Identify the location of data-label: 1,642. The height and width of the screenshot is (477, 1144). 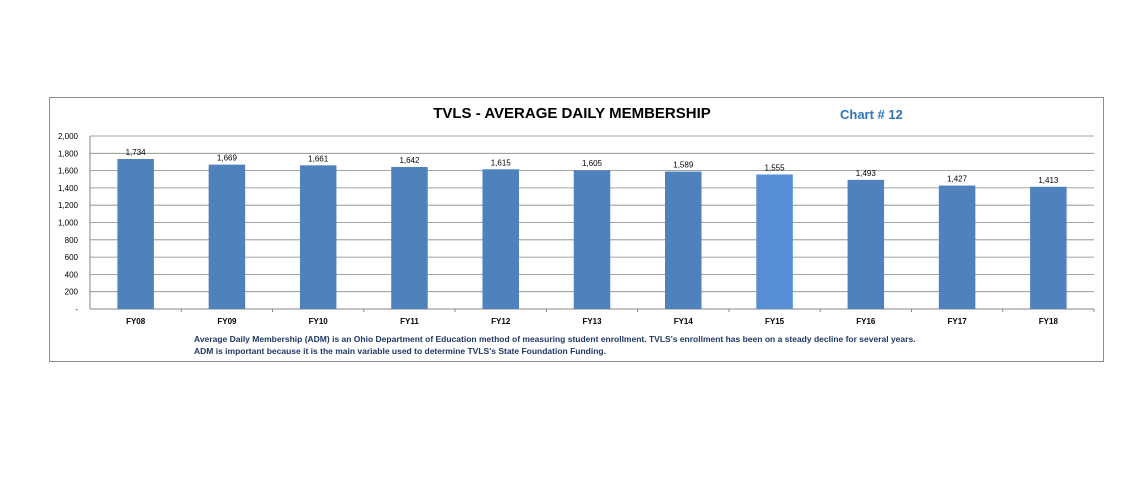
(409, 160).